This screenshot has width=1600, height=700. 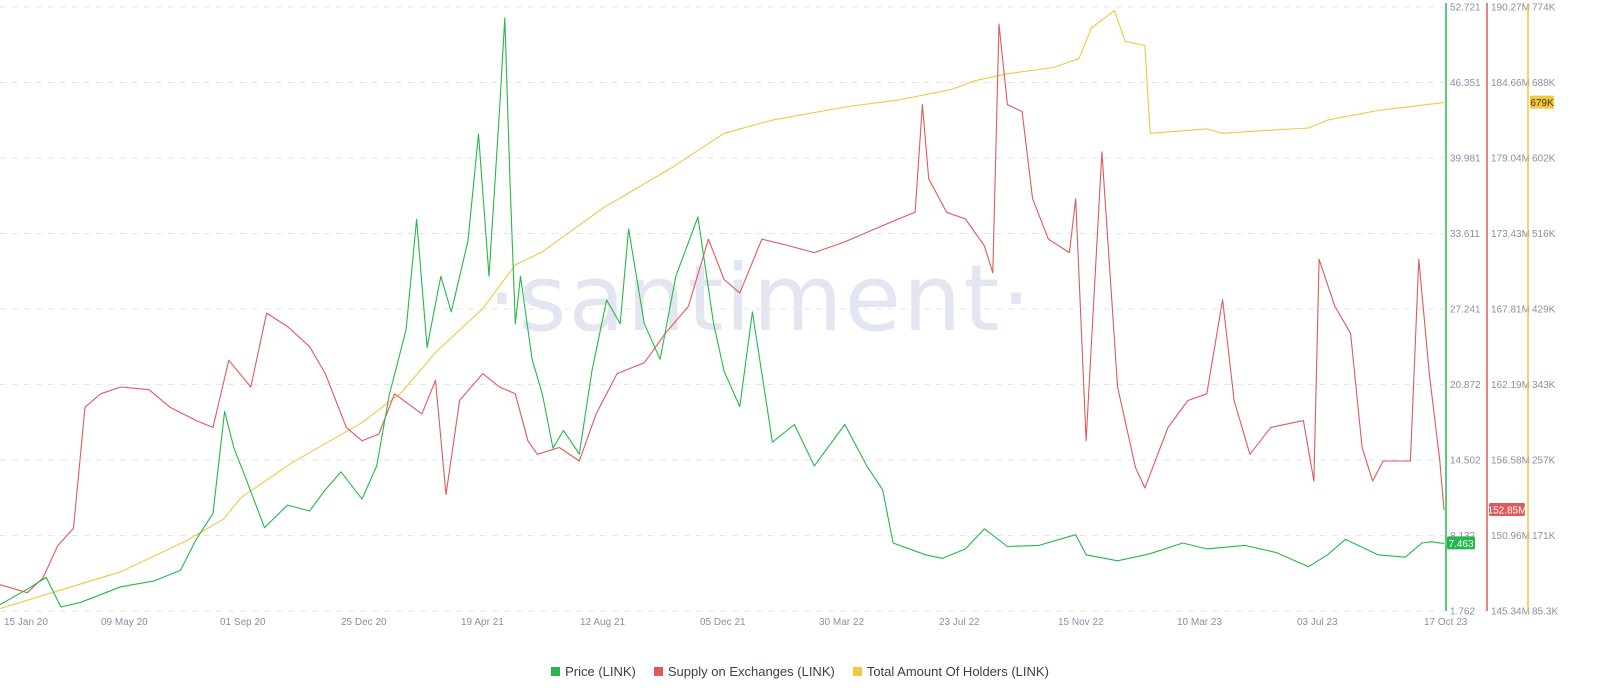 What do you see at coordinates (751, 671) in the screenshot?
I see `legend-label-supply: Supply on Exchanges (LINK)` at bounding box center [751, 671].